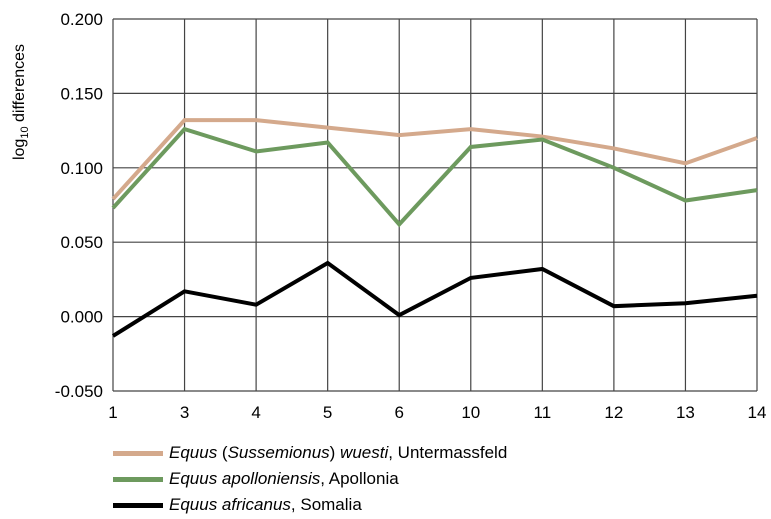 The height and width of the screenshot is (519, 771). What do you see at coordinates (543, 412) in the screenshot?
I see `x-tick-label: 11` at bounding box center [543, 412].